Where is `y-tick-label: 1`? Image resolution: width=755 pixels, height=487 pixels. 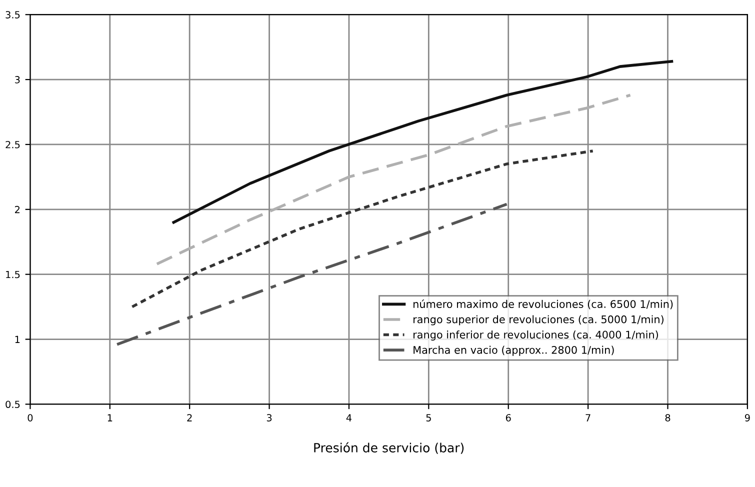
y-tick-label: 1 is located at coordinates (17, 339).